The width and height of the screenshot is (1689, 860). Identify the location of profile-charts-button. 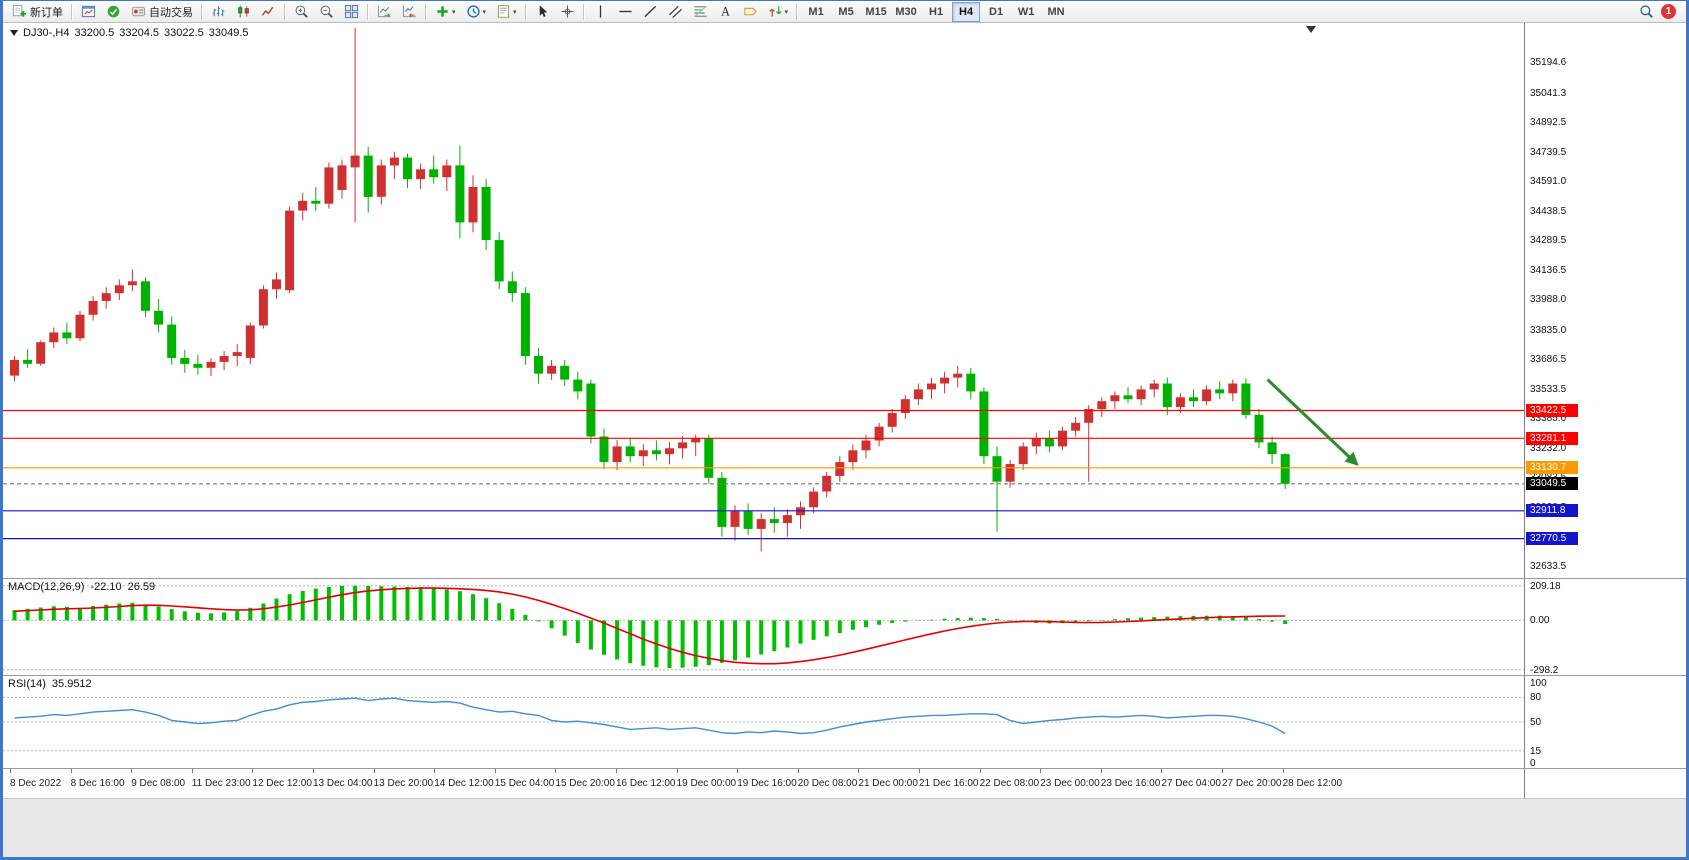
(88, 11).